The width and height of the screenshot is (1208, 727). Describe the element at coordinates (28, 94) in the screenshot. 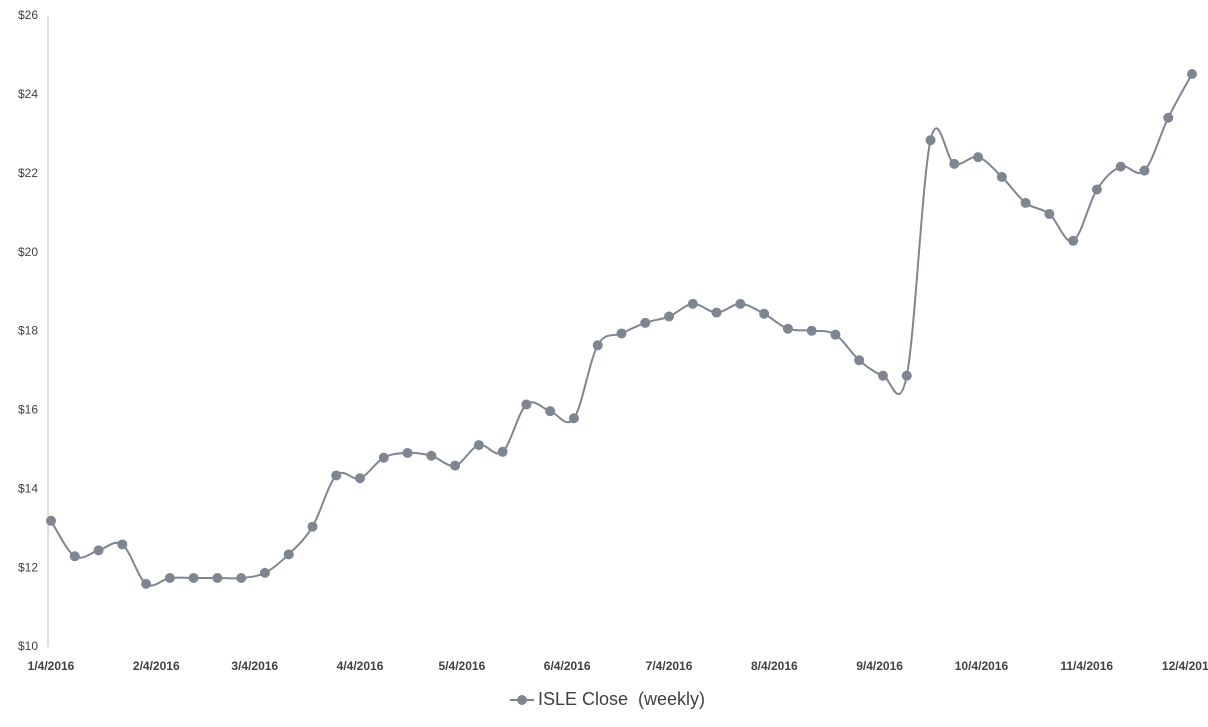

I see `y-tick-label: $24` at that location.